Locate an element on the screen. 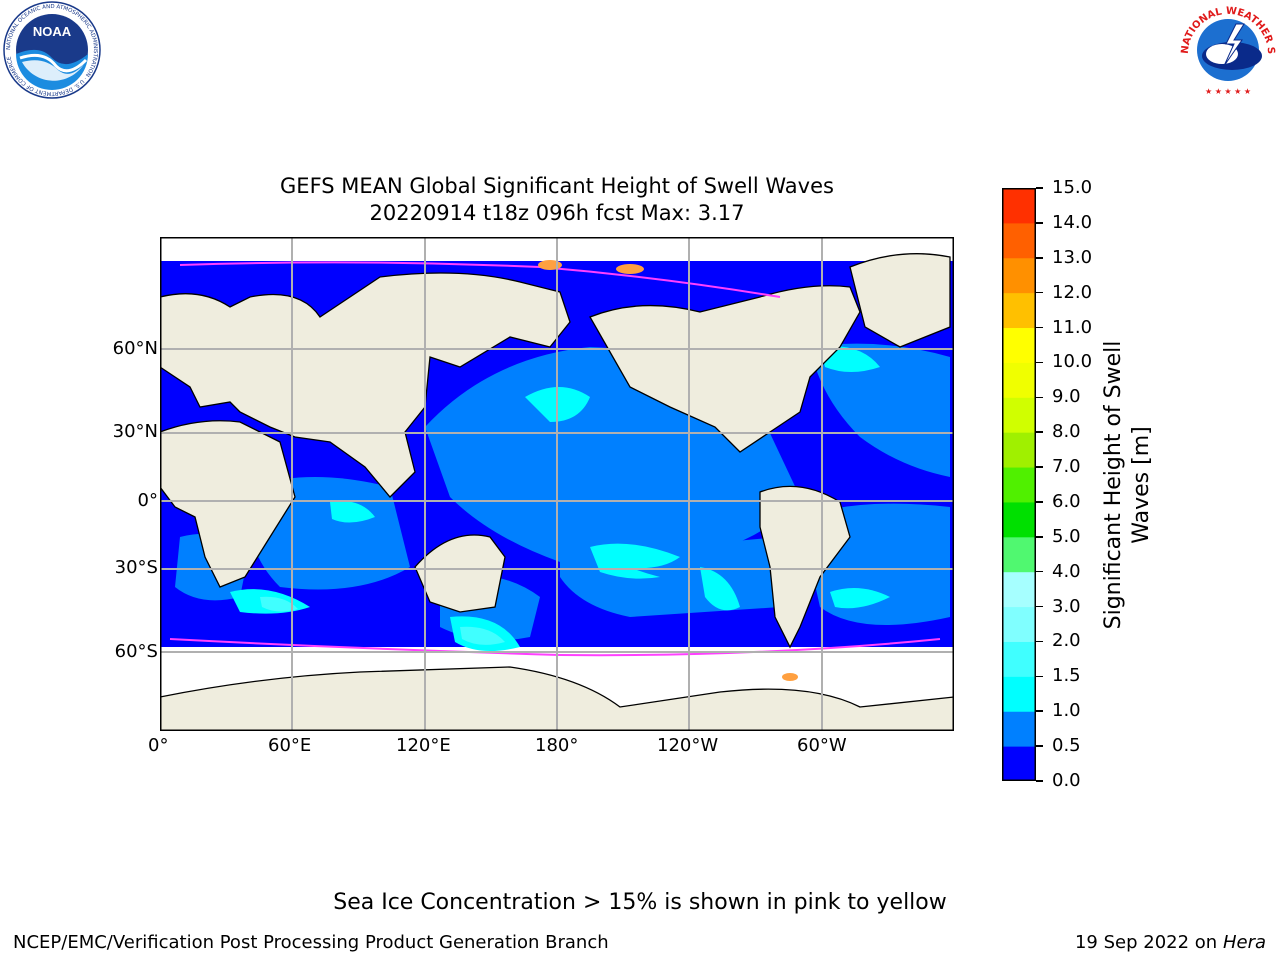 Image resolution: width=1280 pixels, height=960 pixels. swell-1.5-2.0-regions is located at coordinates (382, 620).